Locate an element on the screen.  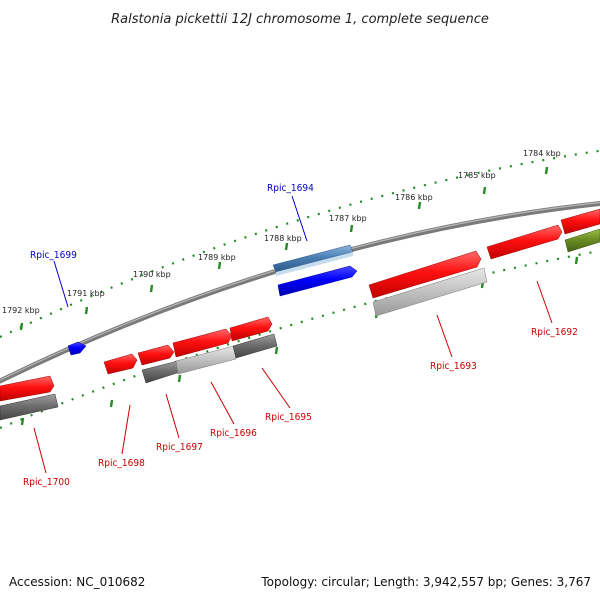
gene-rpic-1697-arrow is located at coordinates (156, 355).